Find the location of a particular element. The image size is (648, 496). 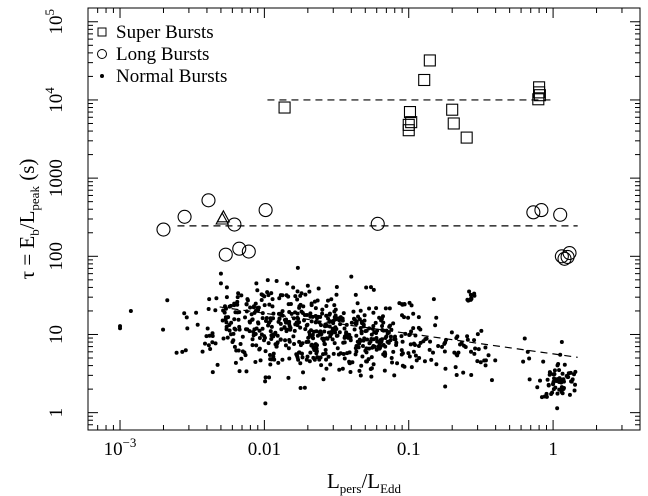

y-axis-title: τ = Eb/Lpeak (s) is located at coordinates (28, 219).